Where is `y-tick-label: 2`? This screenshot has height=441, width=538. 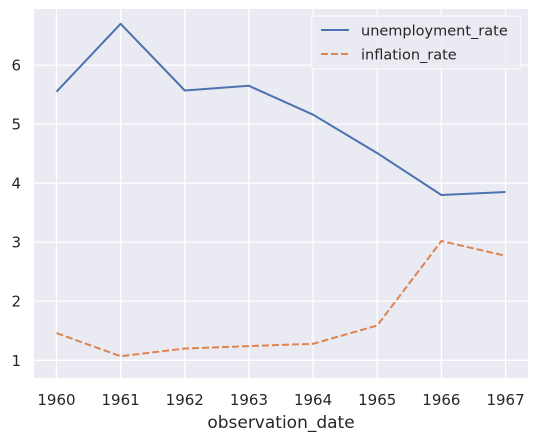 y-tick-label: 2 is located at coordinates (16, 302).